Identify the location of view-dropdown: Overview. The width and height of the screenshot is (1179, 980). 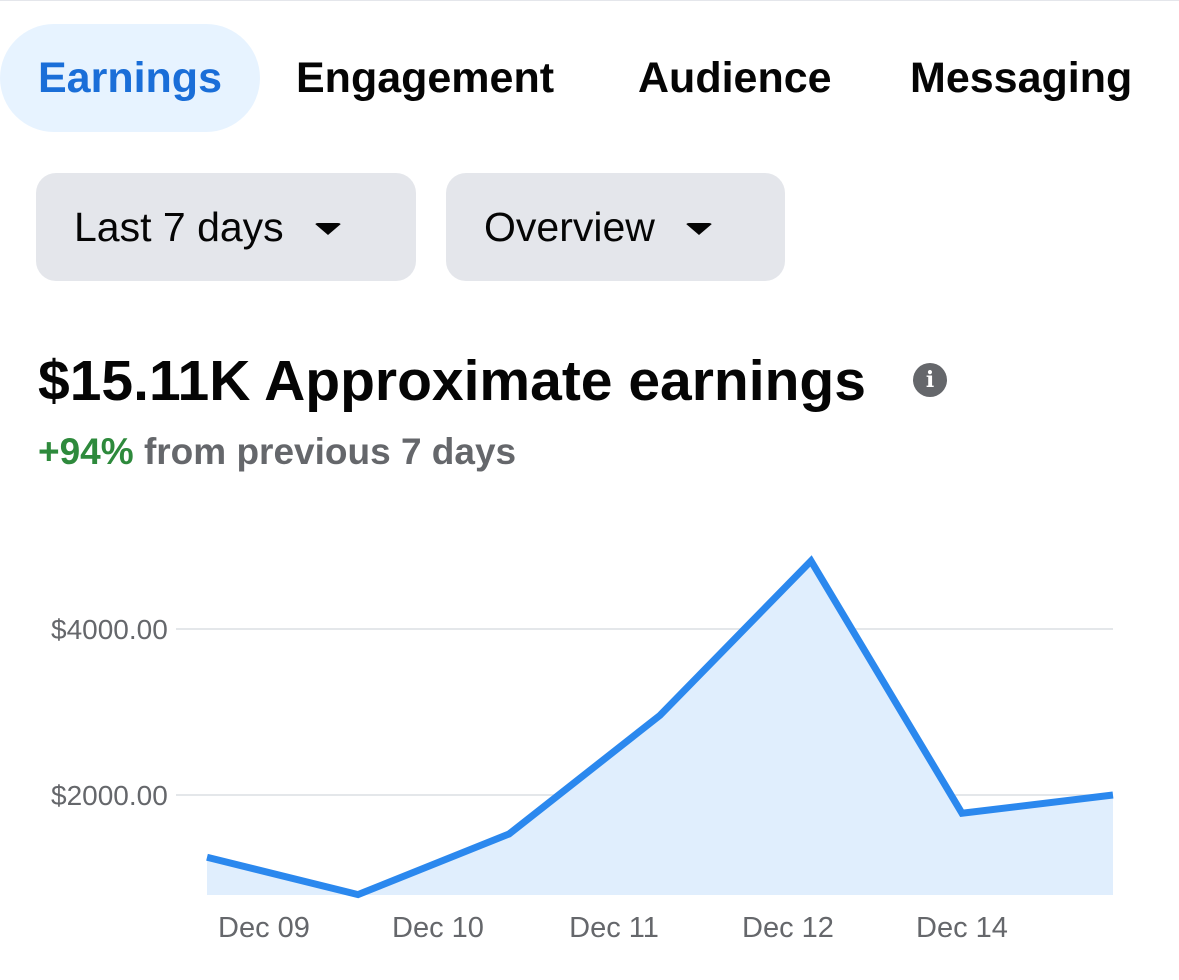
(615, 227).